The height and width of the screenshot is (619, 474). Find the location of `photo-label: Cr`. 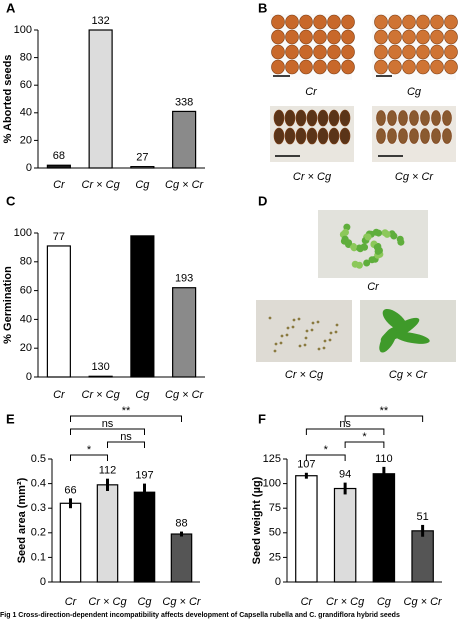

photo-label: Cr is located at coordinates (373, 287).